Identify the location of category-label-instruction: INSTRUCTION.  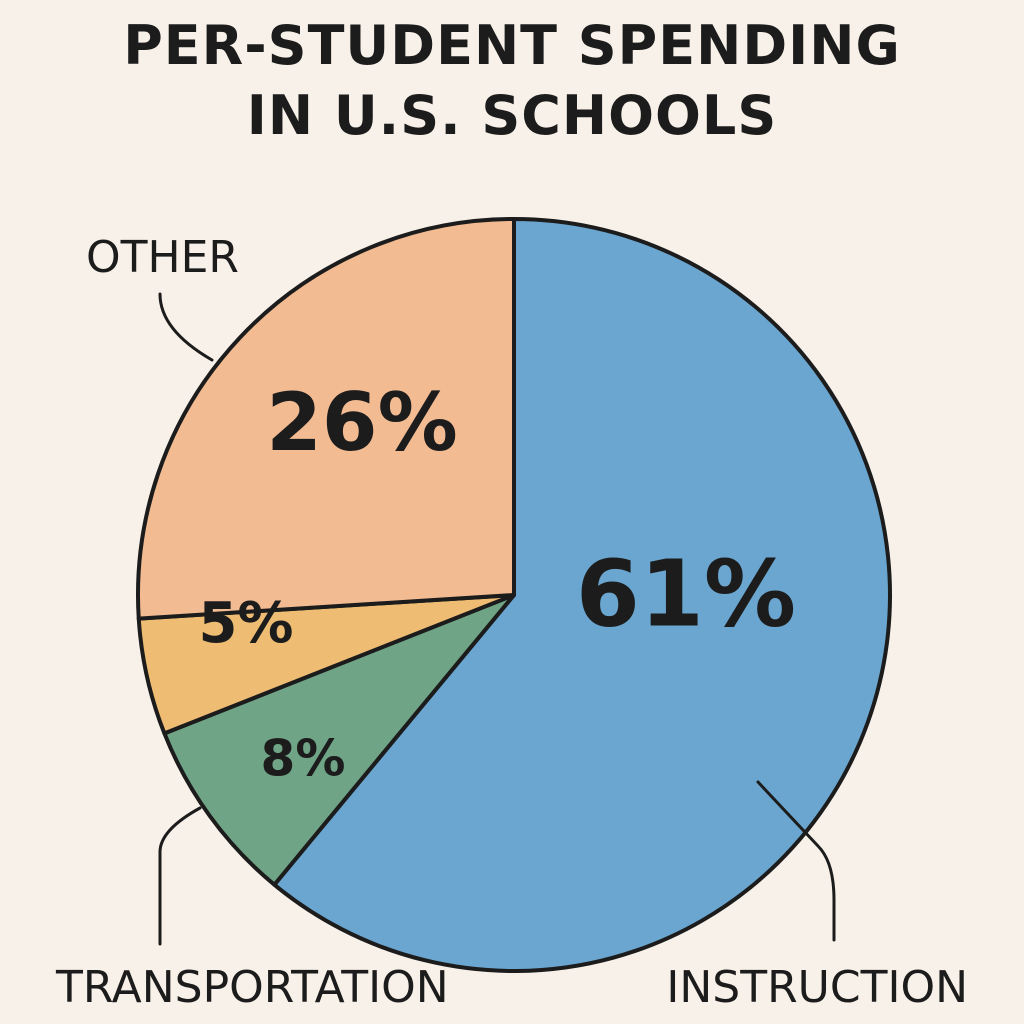
(817, 987).